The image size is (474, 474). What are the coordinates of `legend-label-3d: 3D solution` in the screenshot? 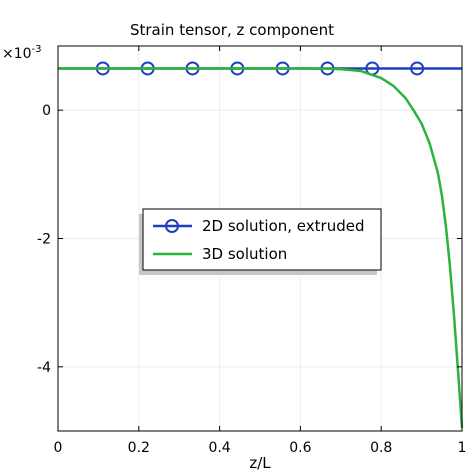 It's located at (244, 254).